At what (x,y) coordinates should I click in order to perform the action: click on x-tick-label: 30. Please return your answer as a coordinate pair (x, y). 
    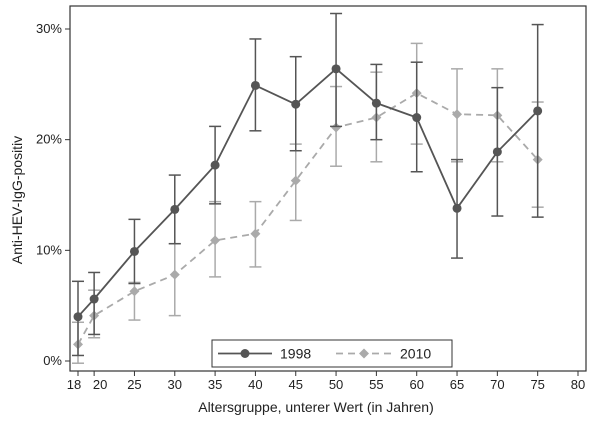
    Looking at the image, I should click on (175, 384).